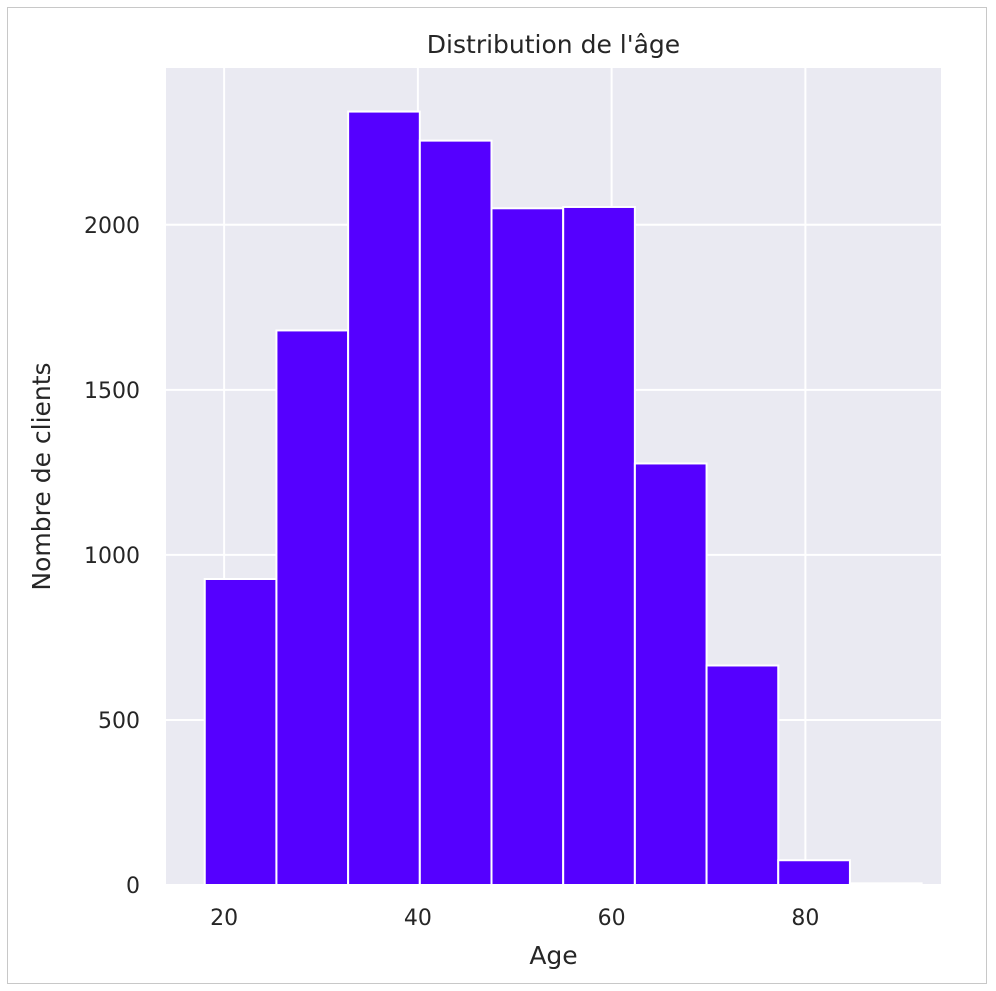 The image size is (996, 991). Describe the element at coordinates (224, 918) in the screenshot. I see `x-tick-label: 20` at that location.